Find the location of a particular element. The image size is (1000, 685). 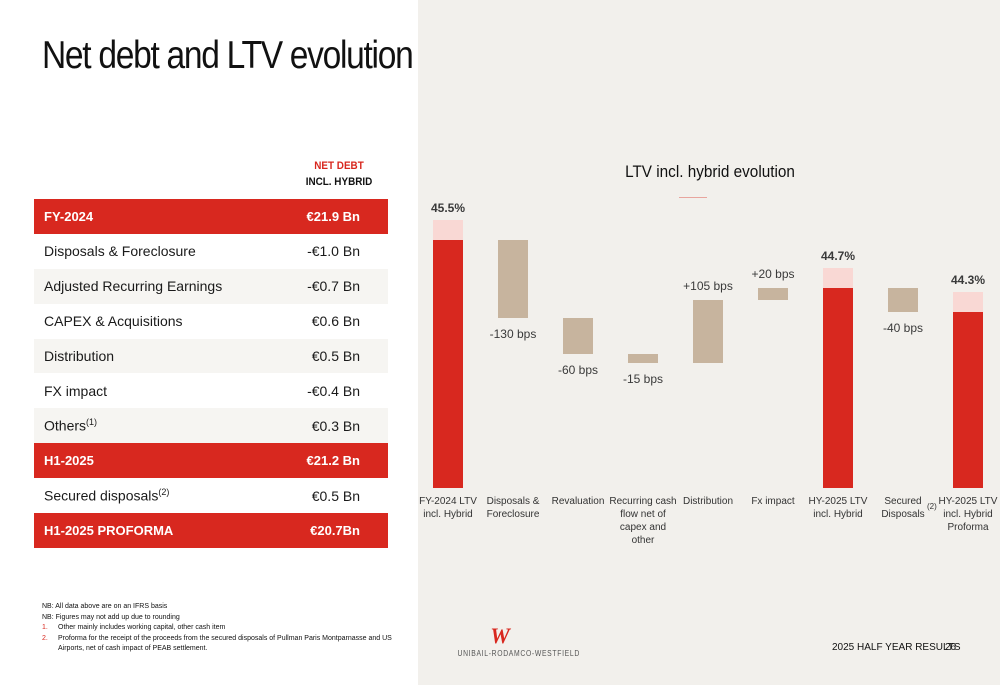

row-label: FY-2024 is located at coordinates (69, 216).